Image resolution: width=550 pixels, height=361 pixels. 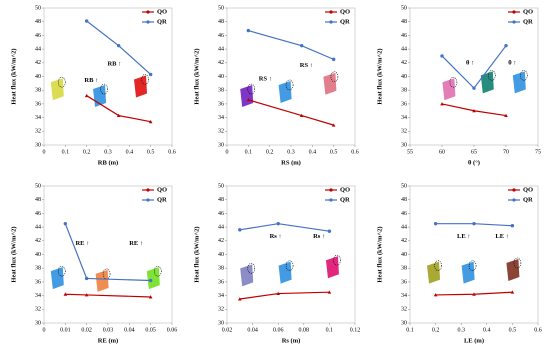 What do you see at coordinates (474, 162) in the screenshot?
I see `x-axis-label: θ (°)` at bounding box center [474, 162].